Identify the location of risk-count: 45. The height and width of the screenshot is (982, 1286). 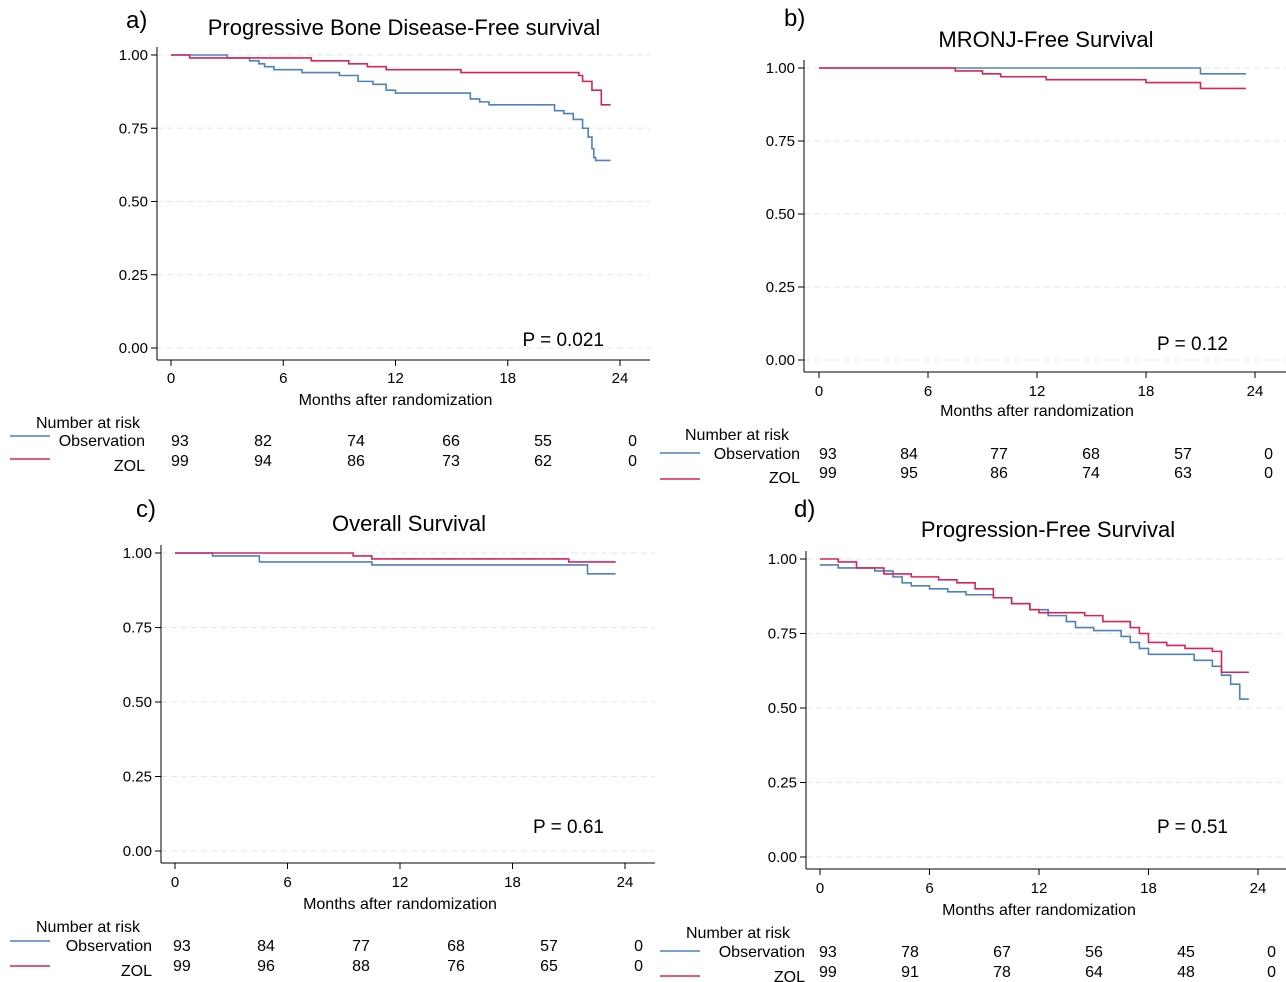
(1186, 952).